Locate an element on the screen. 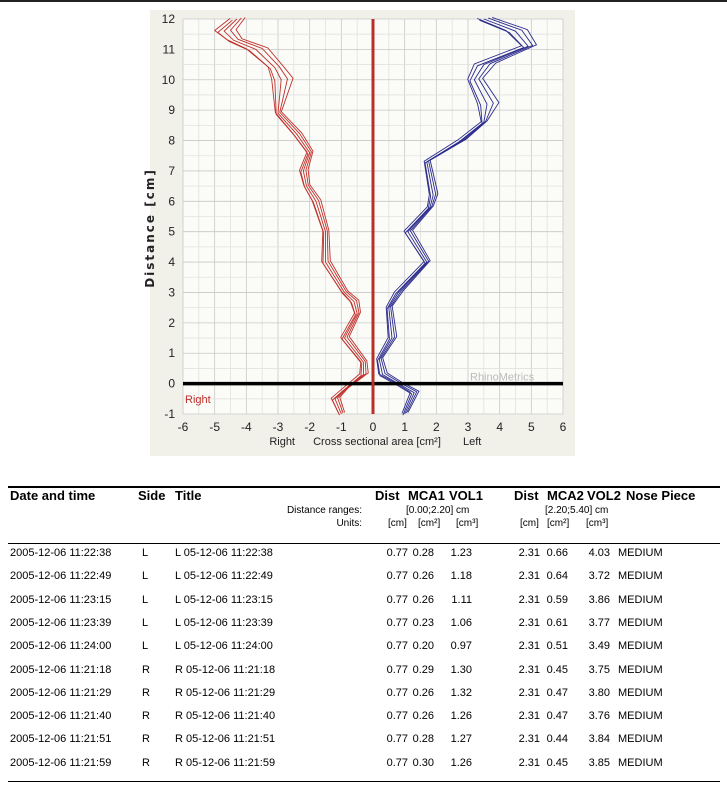 This screenshot has height=793, width=727. table-cell: 0.51 is located at coordinates (557, 646).